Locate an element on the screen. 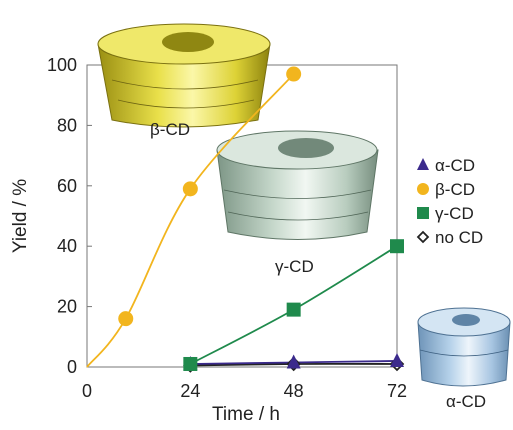 The image size is (513, 430). beta-cd-torus-icon is located at coordinates (184, 75).